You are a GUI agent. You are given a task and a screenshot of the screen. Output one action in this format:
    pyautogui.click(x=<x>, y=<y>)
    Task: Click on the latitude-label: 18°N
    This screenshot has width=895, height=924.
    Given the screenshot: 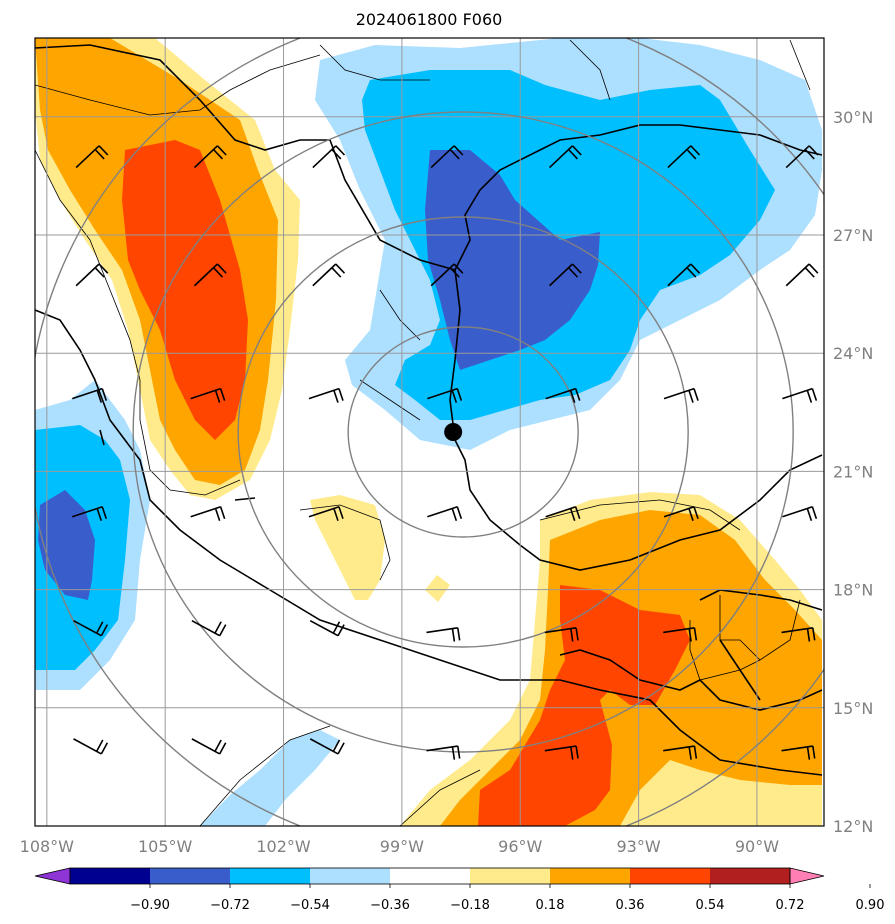 What is the action you would take?
    pyautogui.click(x=853, y=590)
    